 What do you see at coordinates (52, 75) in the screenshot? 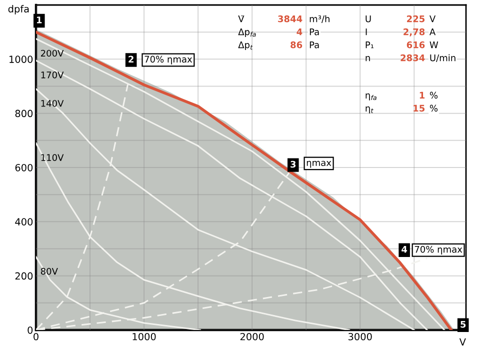
I see `series-label: 170V` at bounding box center [52, 75].